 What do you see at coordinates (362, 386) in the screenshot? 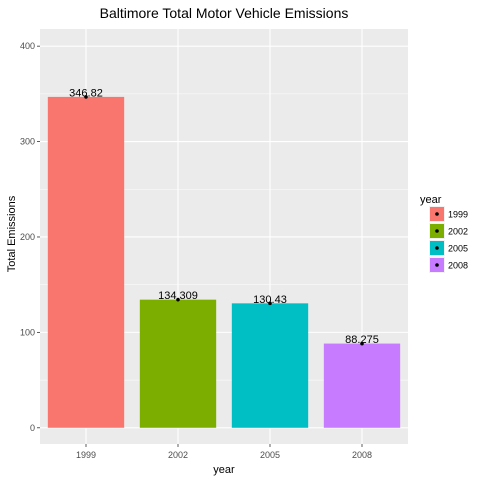
I see `bar-2008` at bounding box center [362, 386].